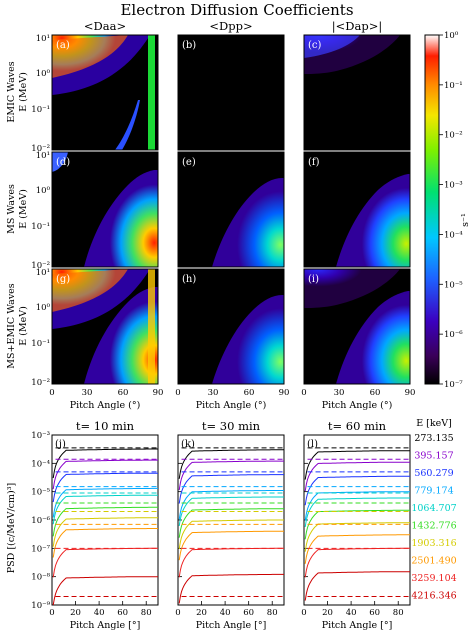  I want to click on heatmap-panel-e: (e), so click(231, 209).